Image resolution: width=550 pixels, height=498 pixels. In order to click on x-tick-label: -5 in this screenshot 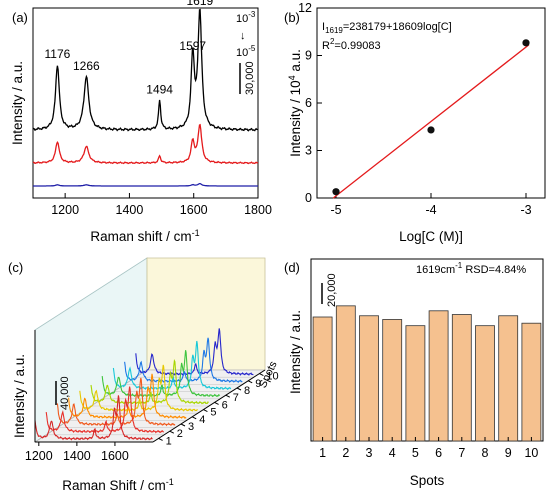, I will do `click(335, 210)`.